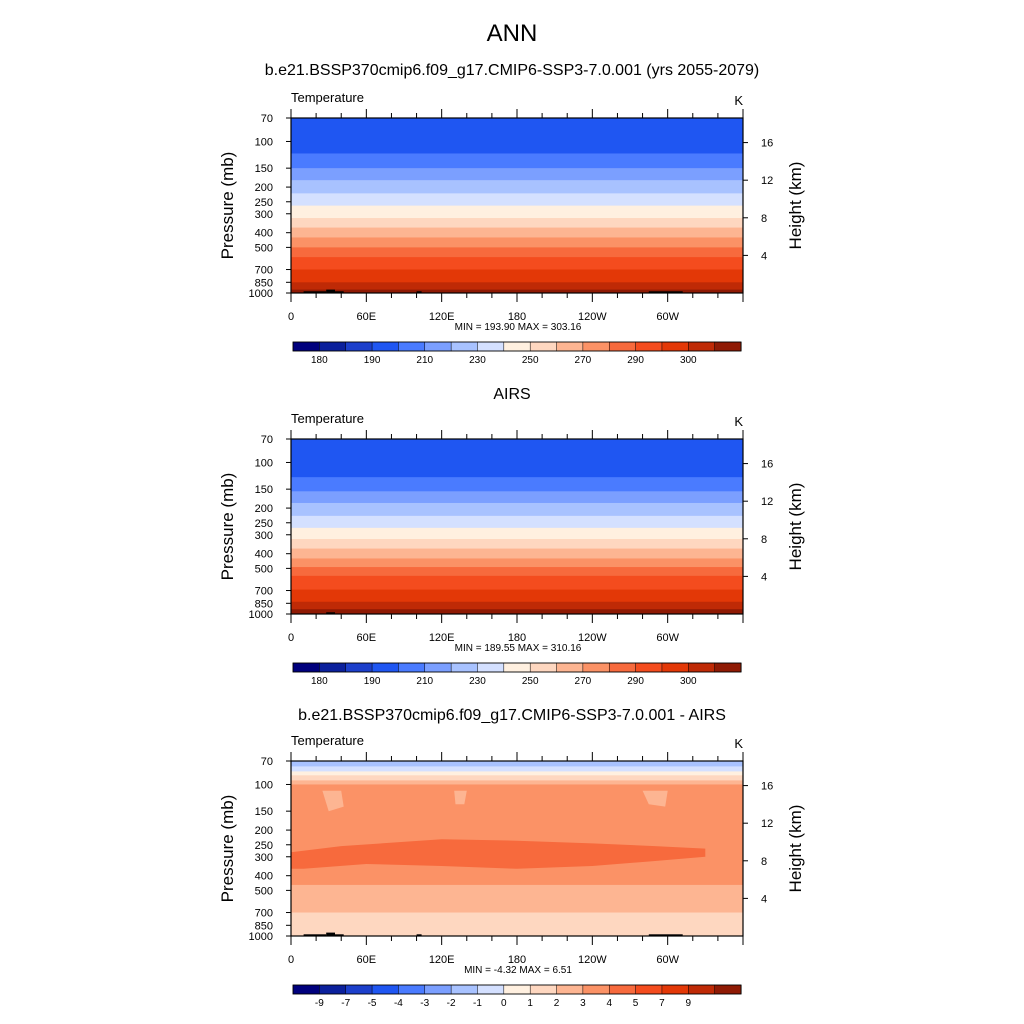 This screenshot has width=1024, height=1024. I want to click on colorbar-label: 180, so click(319, 360).